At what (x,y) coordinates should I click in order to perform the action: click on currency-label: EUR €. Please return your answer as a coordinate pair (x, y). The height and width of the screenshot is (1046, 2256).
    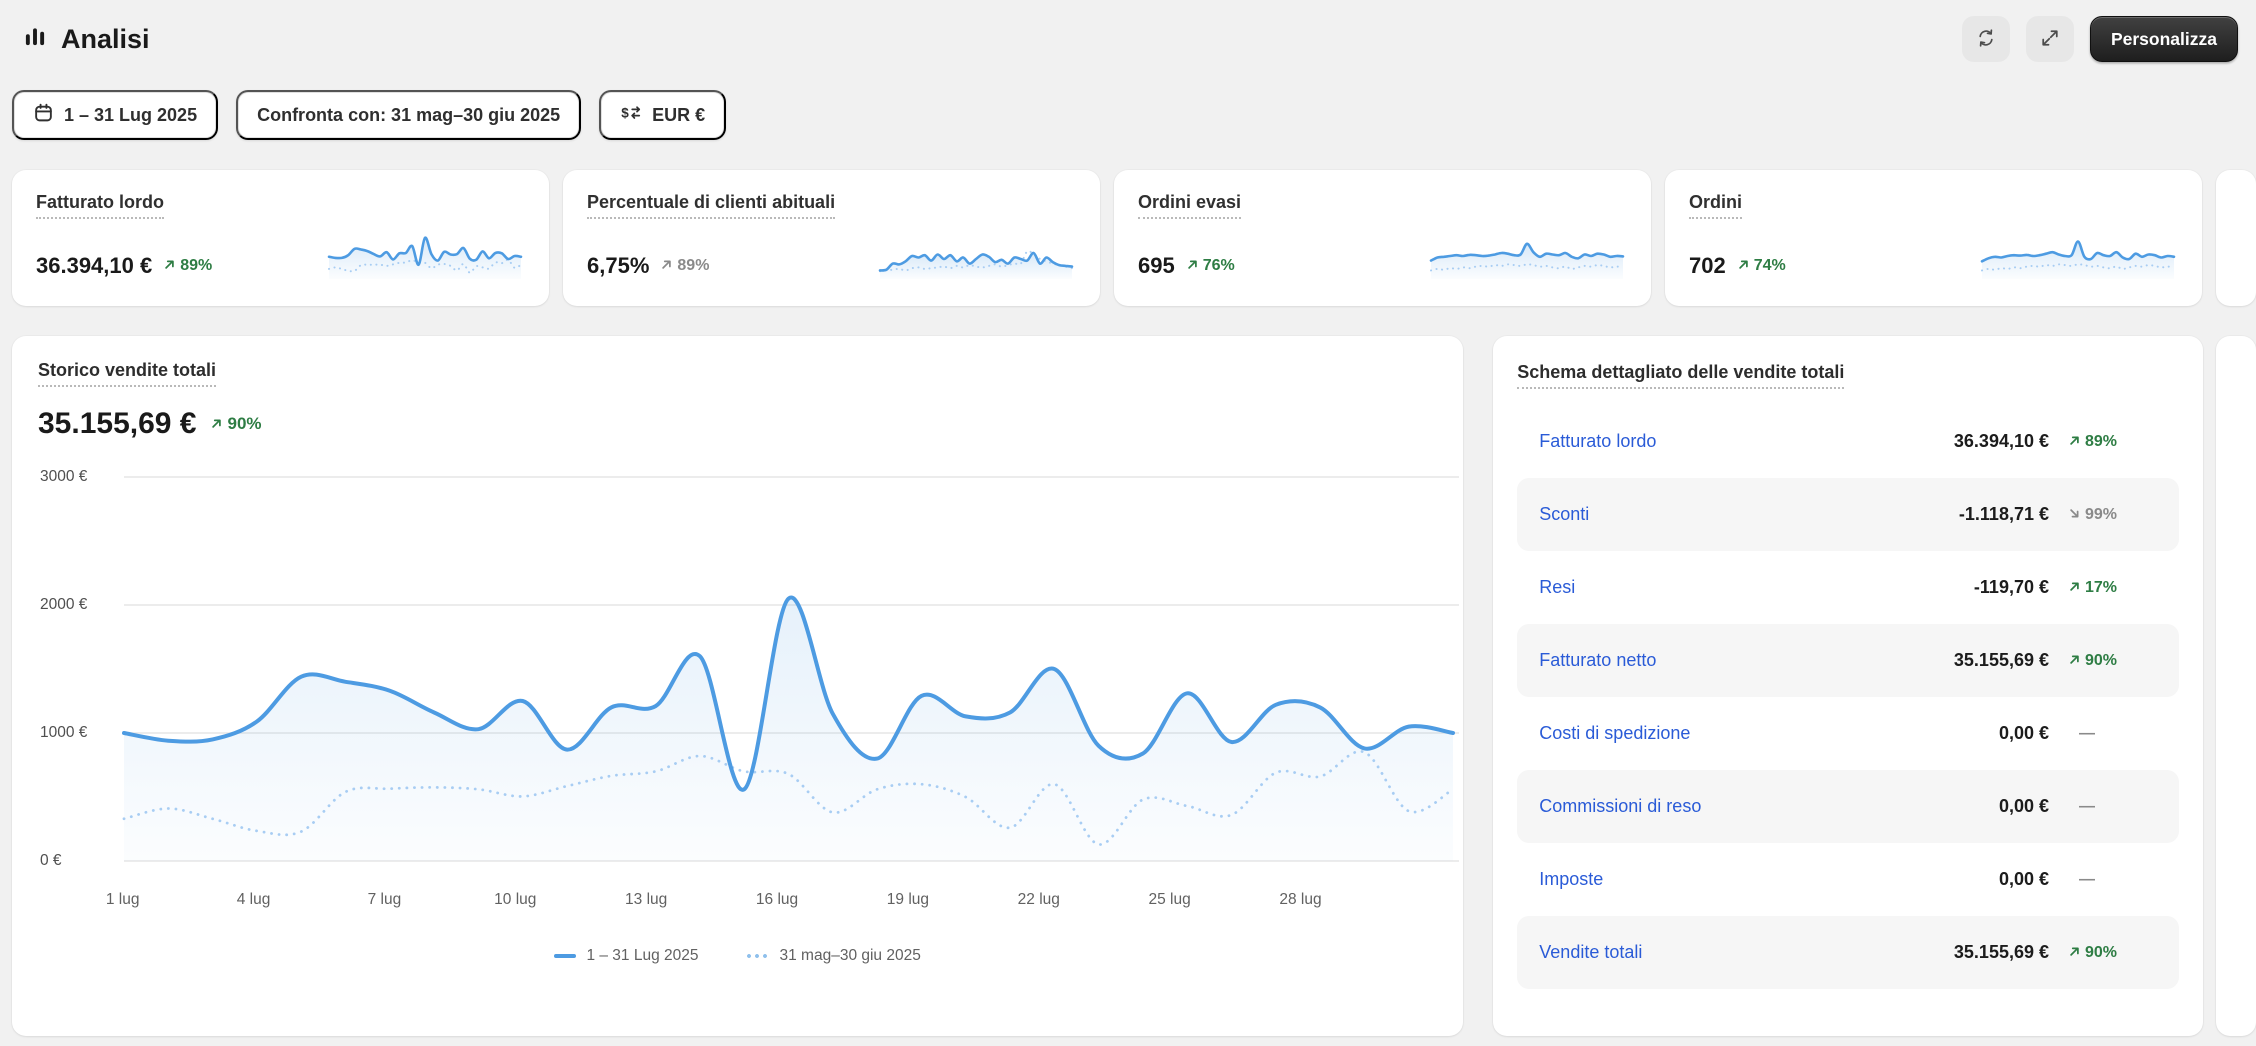
    Looking at the image, I should click on (679, 114).